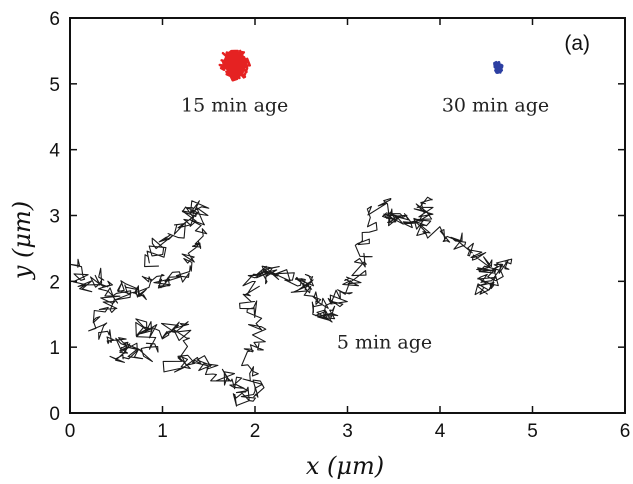 This screenshot has width=633, height=484. What do you see at coordinates (54, 282) in the screenshot?
I see `y-tick-label: 2` at bounding box center [54, 282].